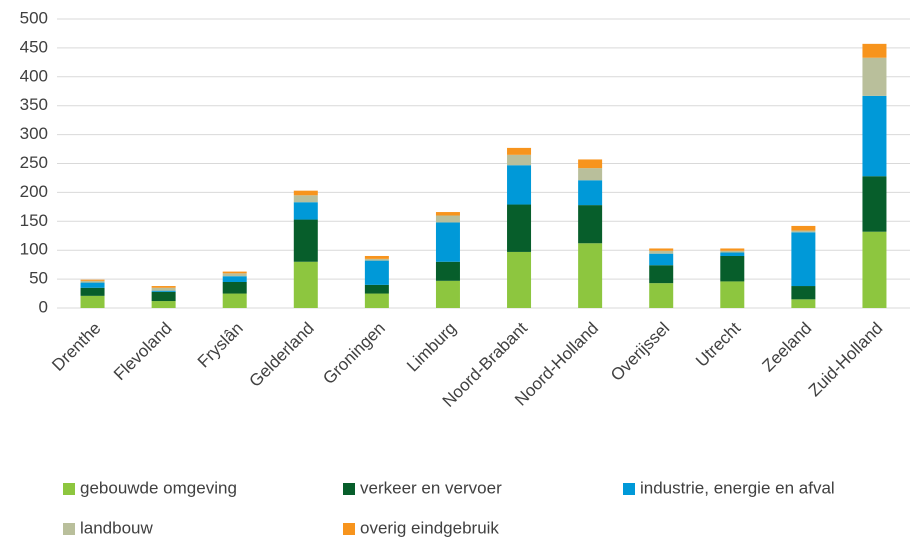 The height and width of the screenshot is (550, 916). I want to click on y-tick-label: 100, so click(34, 249).